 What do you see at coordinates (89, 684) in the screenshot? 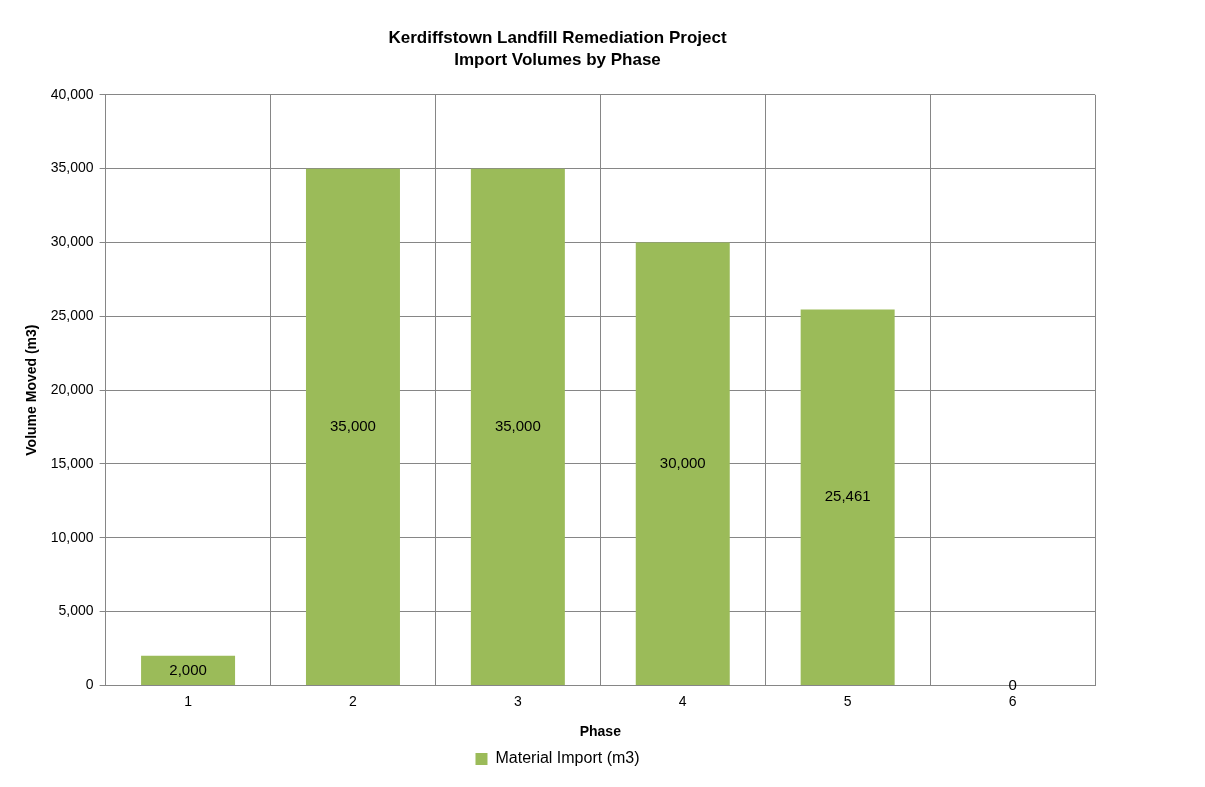
I see `y-tick-label: 0` at bounding box center [89, 684].